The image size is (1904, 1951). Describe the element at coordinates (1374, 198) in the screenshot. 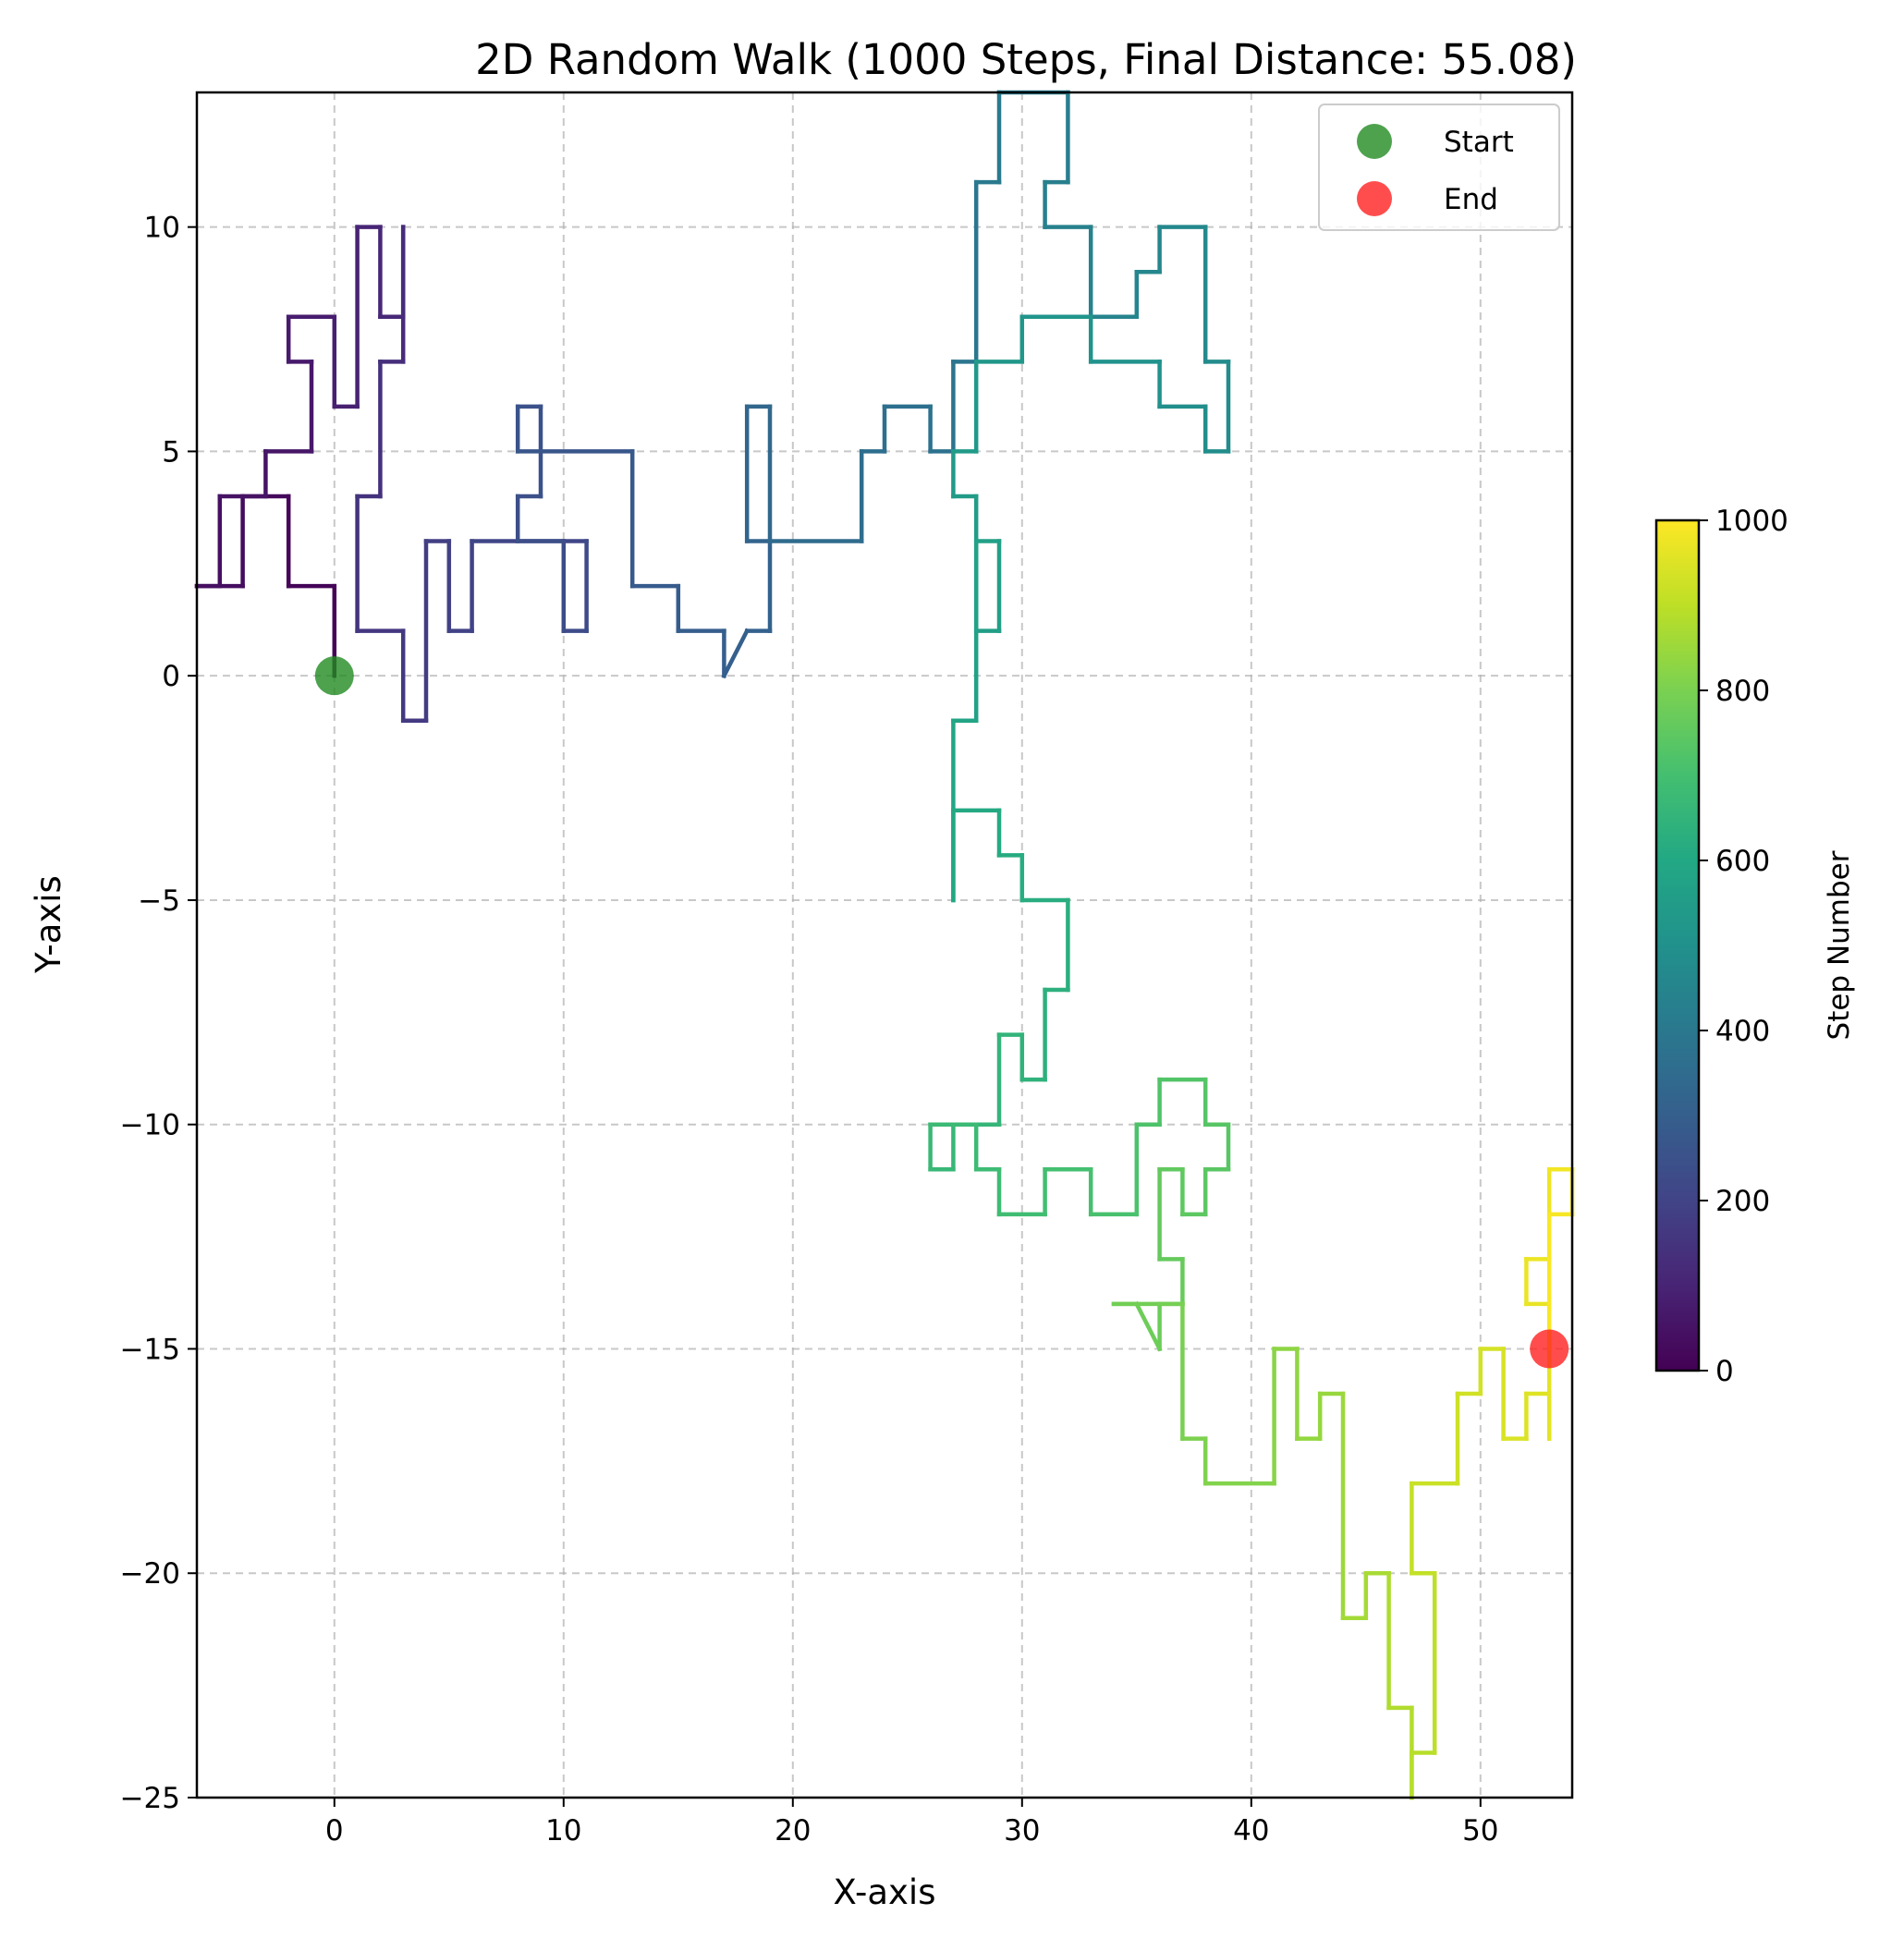

I see `legend-end-marker` at that location.